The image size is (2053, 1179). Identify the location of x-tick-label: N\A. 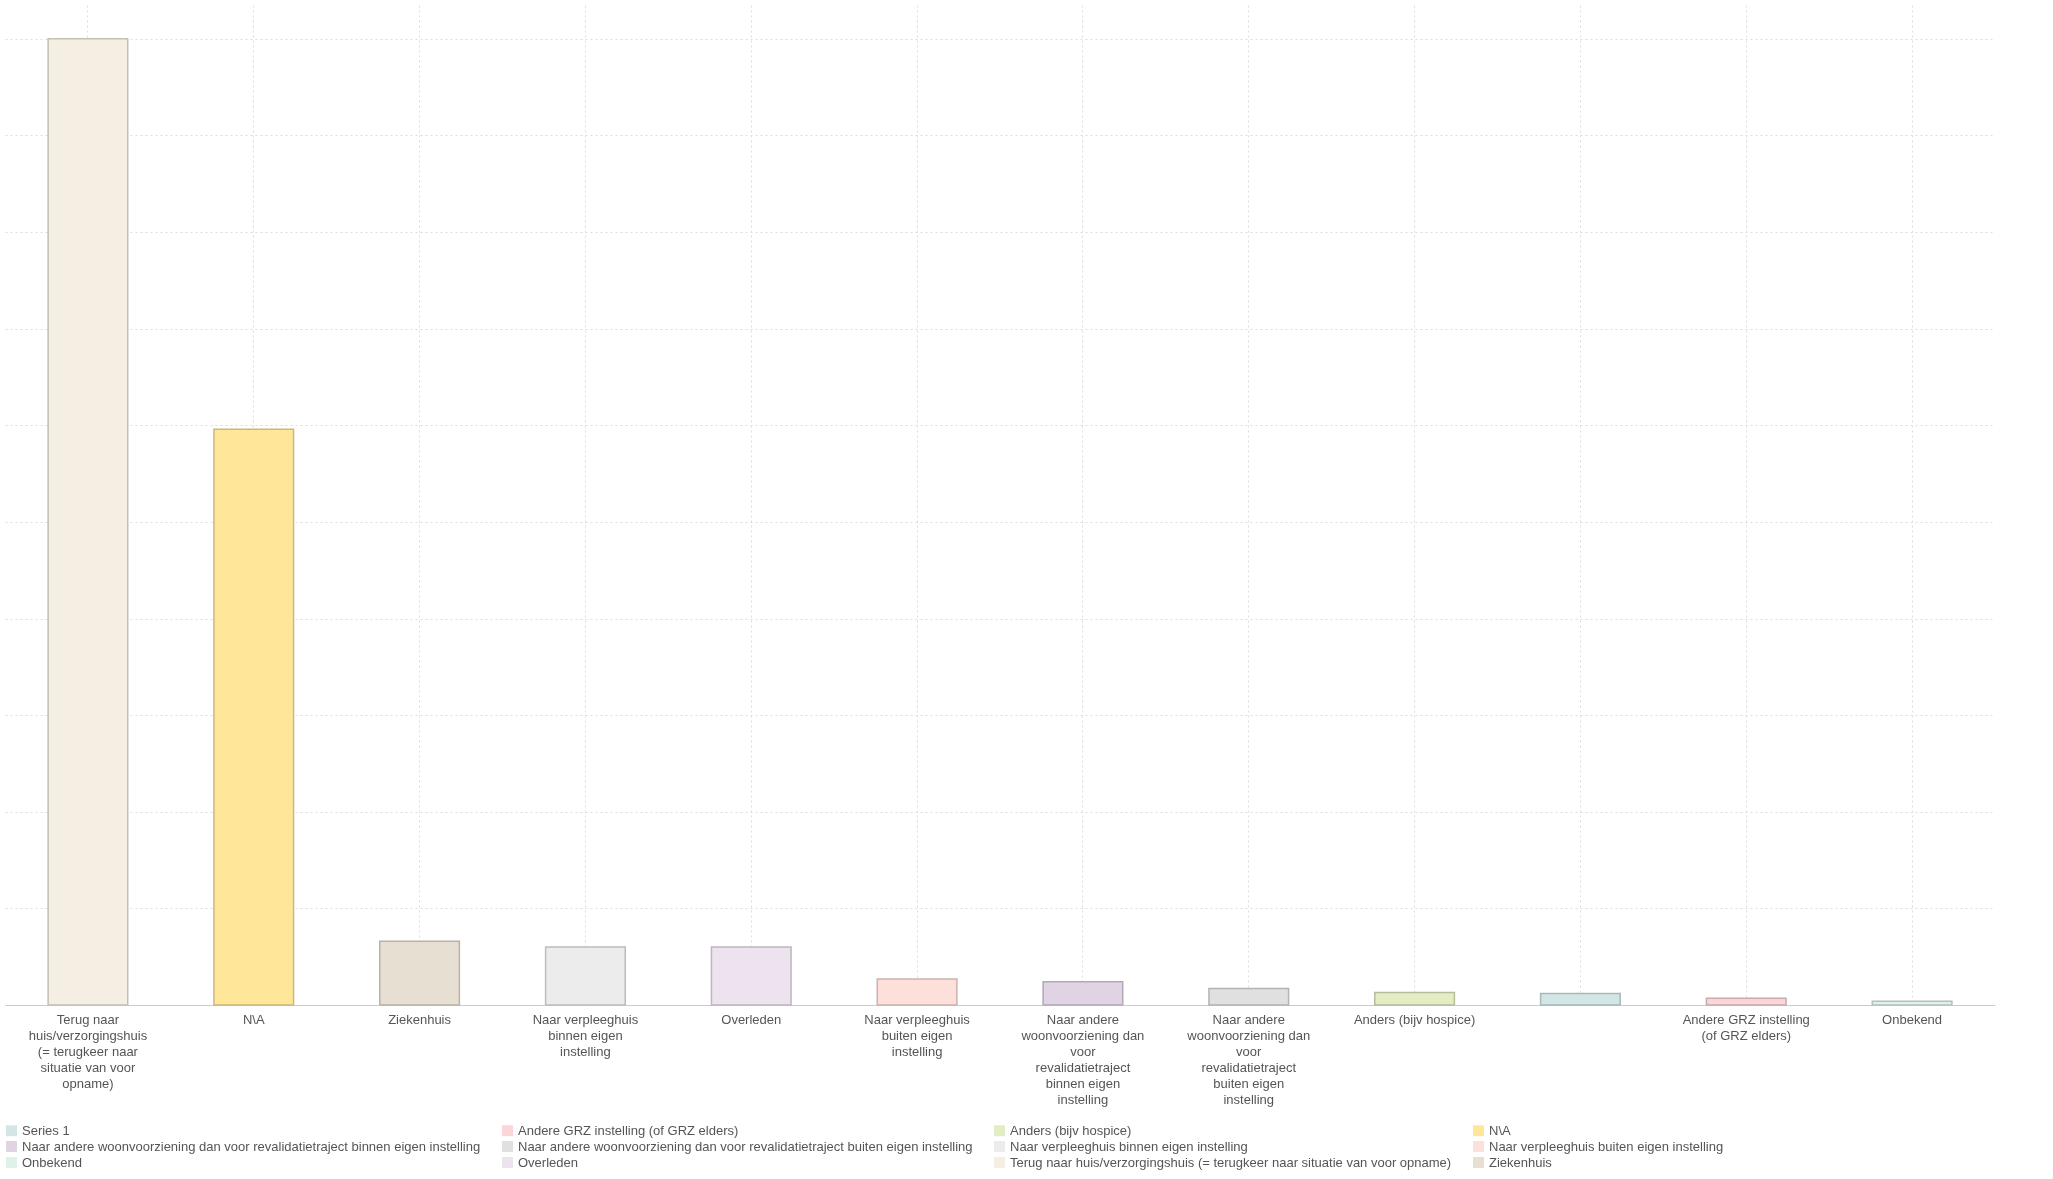
(253, 1019).